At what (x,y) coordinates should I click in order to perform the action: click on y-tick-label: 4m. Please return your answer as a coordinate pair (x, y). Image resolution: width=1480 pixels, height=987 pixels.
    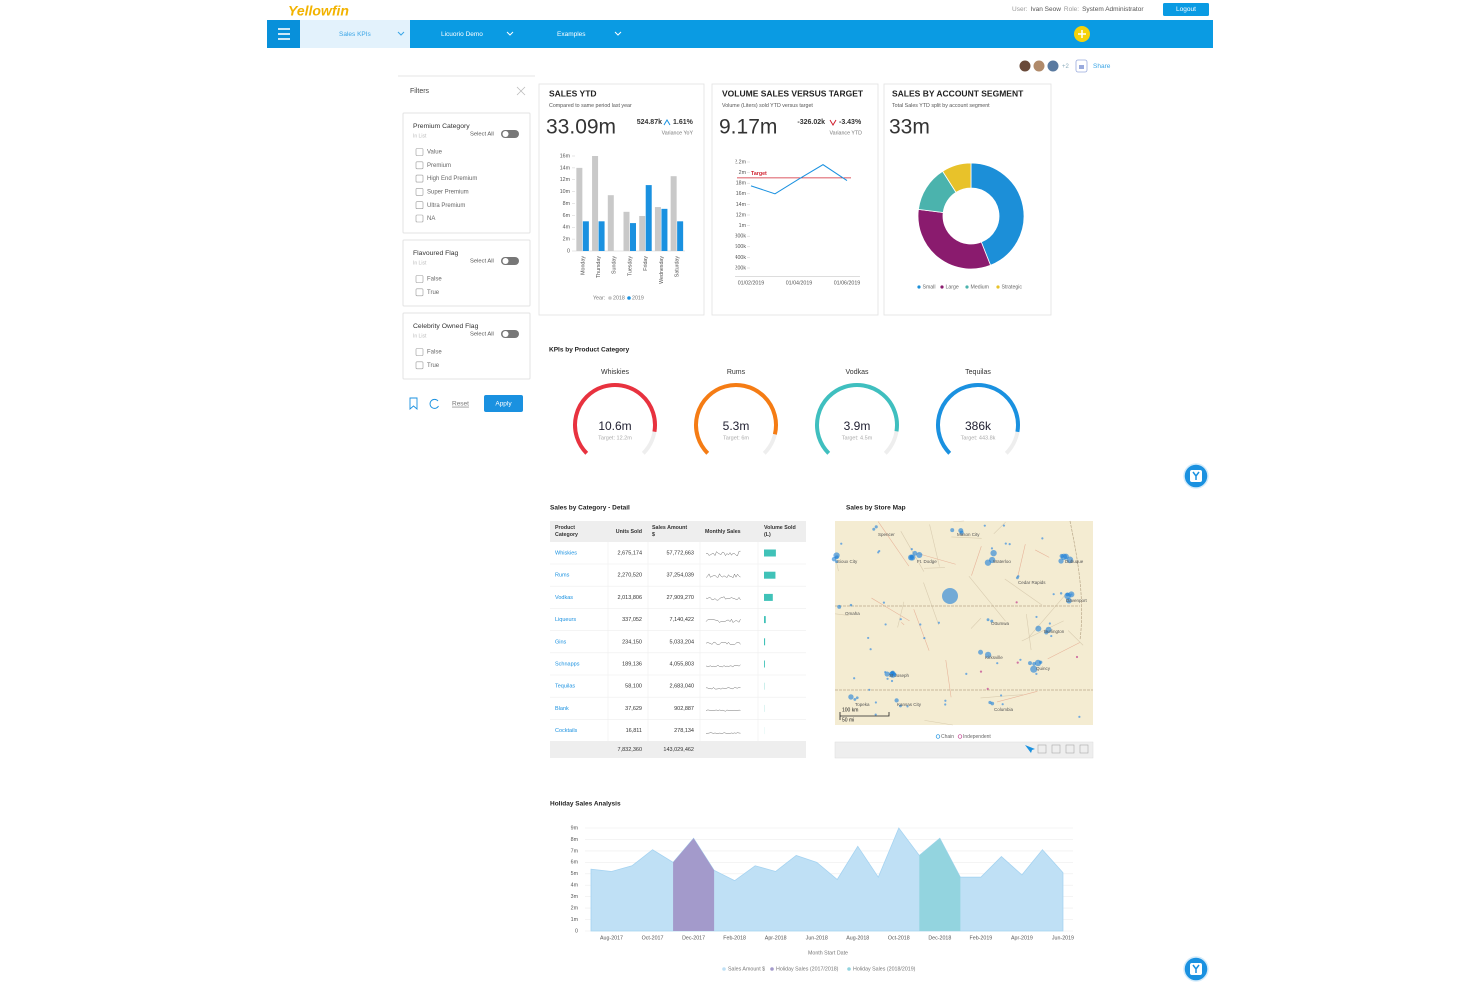
    Looking at the image, I should click on (575, 886).